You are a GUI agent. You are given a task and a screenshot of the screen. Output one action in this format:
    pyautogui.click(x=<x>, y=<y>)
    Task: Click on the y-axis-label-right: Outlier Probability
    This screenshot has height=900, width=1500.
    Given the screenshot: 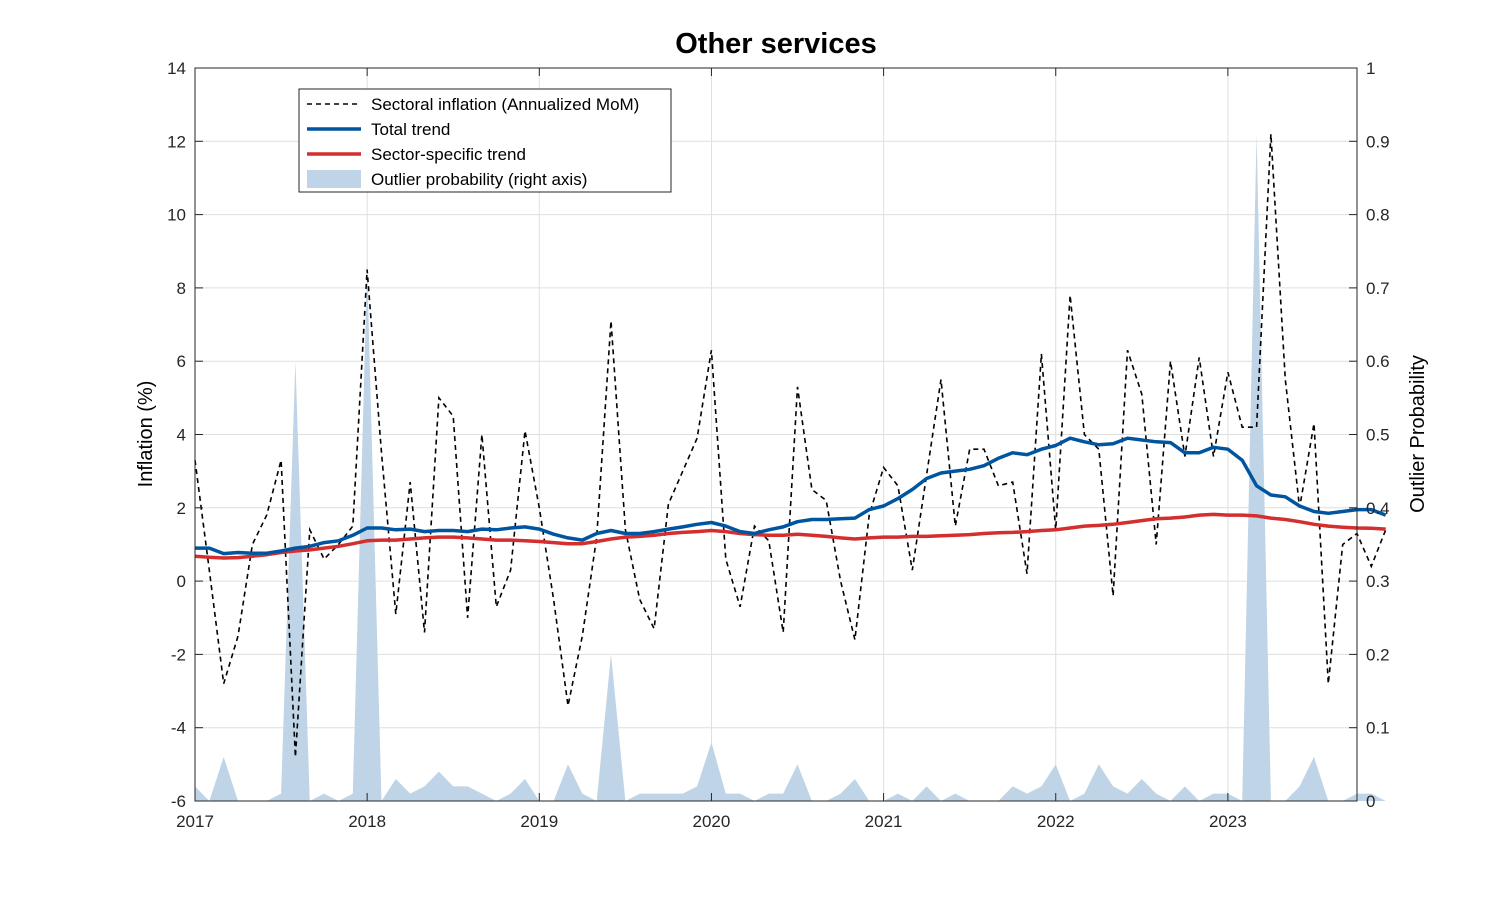 What is the action you would take?
    pyautogui.click(x=1418, y=434)
    